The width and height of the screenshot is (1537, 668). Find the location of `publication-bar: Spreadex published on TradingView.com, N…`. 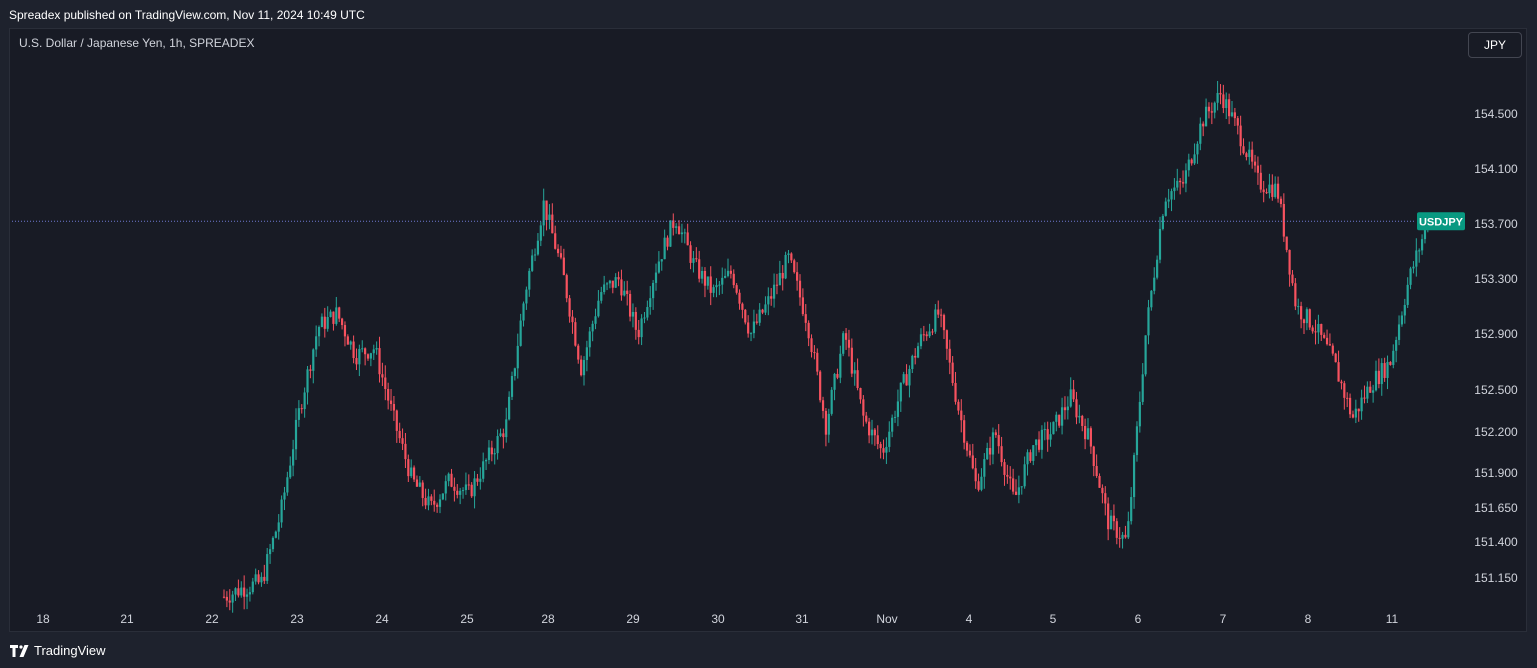

publication-bar: Spreadex published on TradingView.com, N… is located at coordinates (768, 14).